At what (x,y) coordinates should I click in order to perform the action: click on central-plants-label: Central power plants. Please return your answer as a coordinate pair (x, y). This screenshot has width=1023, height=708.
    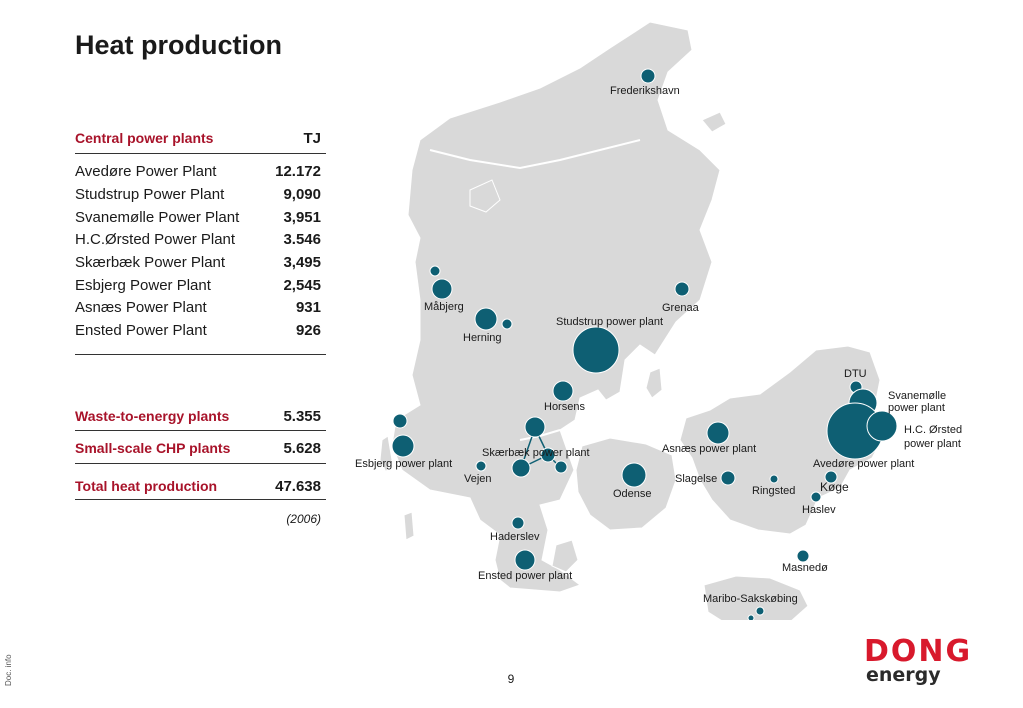
    Looking at the image, I should click on (144, 138).